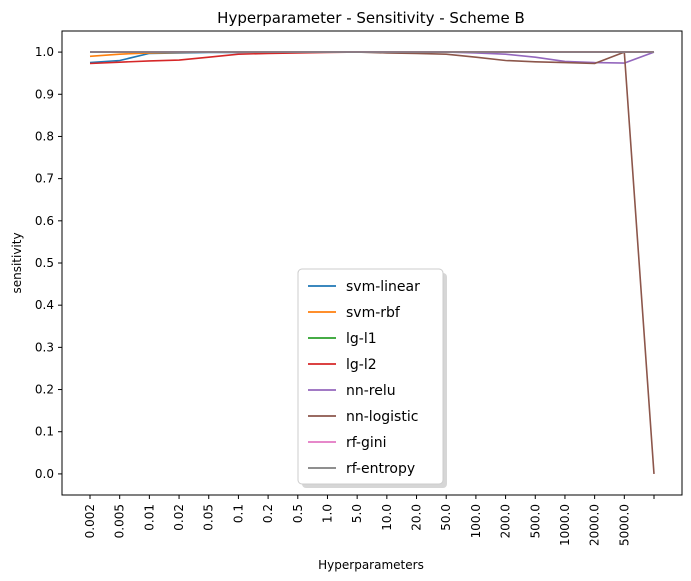  What do you see at coordinates (595, 525) in the screenshot?
I see `x-tick-label: 2000.0` at bounding box center [595, 525].